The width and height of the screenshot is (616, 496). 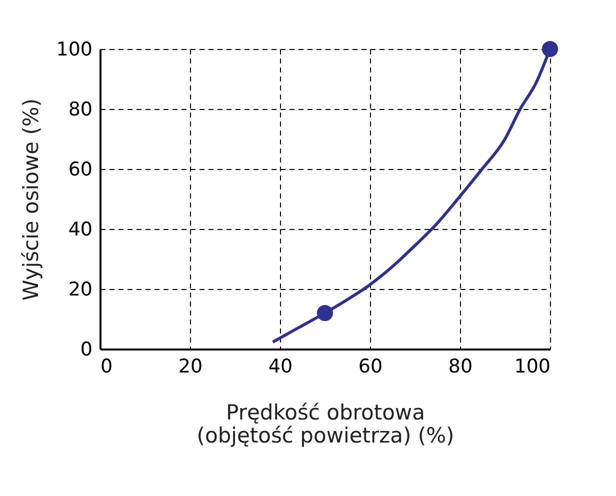 What do you see at coordinates (280, 367) in the screenshot?
I see `x-tick-label: 40` at bounding box center [280, 367].